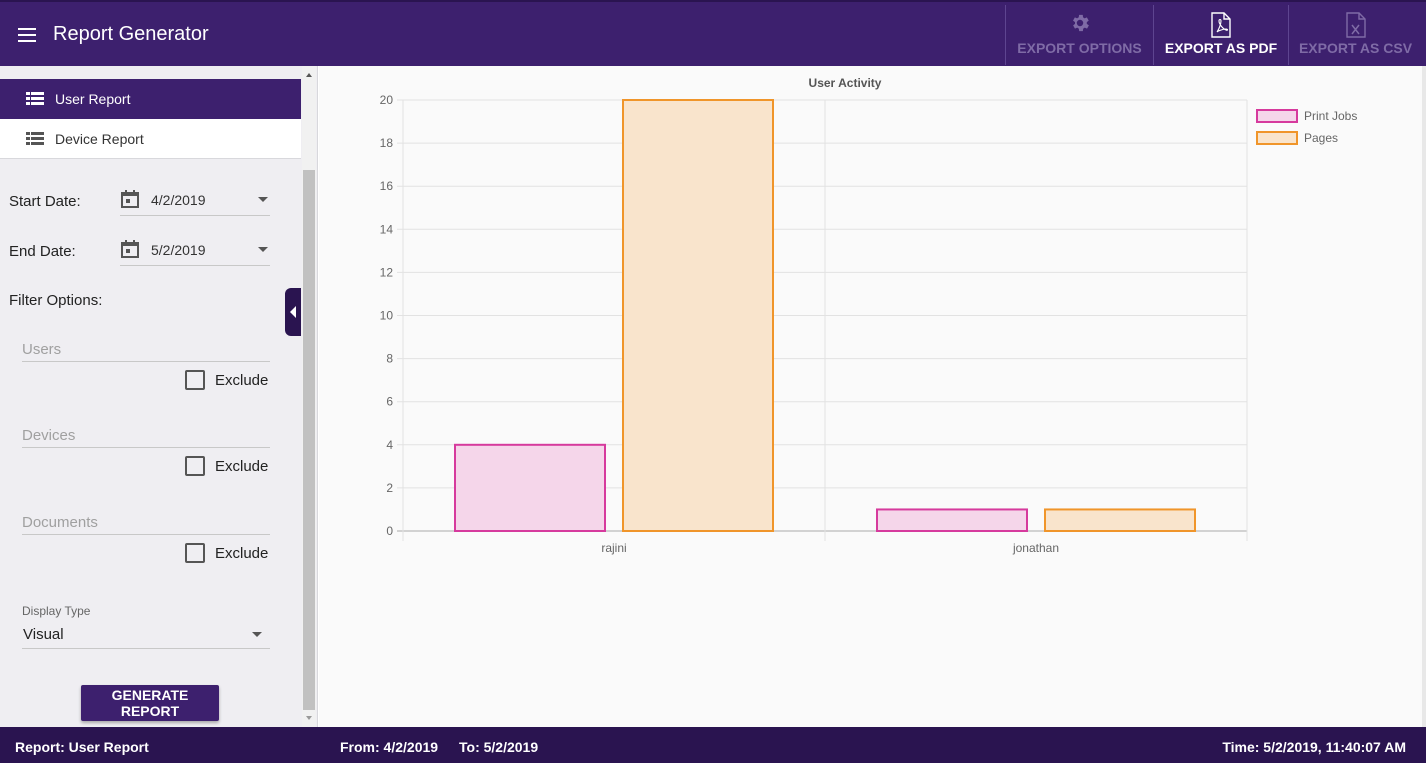 Image resolution: width=1426 pixels, height=763 pixels. I want to click on users-exclude-checkbox: Exclude, so click(235, 381).